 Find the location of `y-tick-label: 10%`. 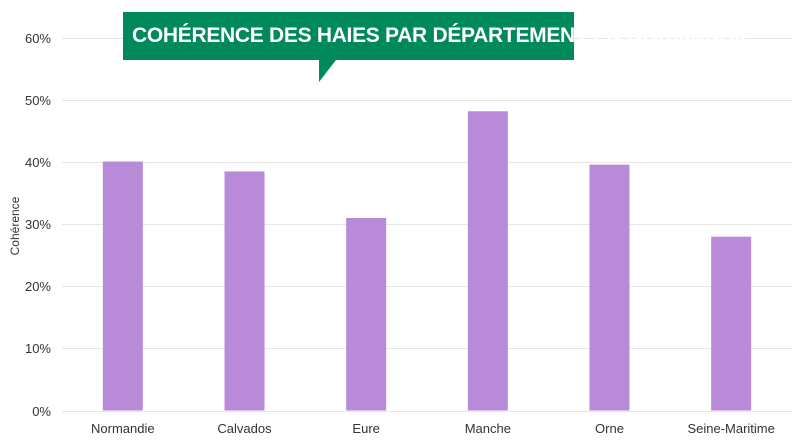

y-tick-label: 10% is located at coordinates (38, 348).